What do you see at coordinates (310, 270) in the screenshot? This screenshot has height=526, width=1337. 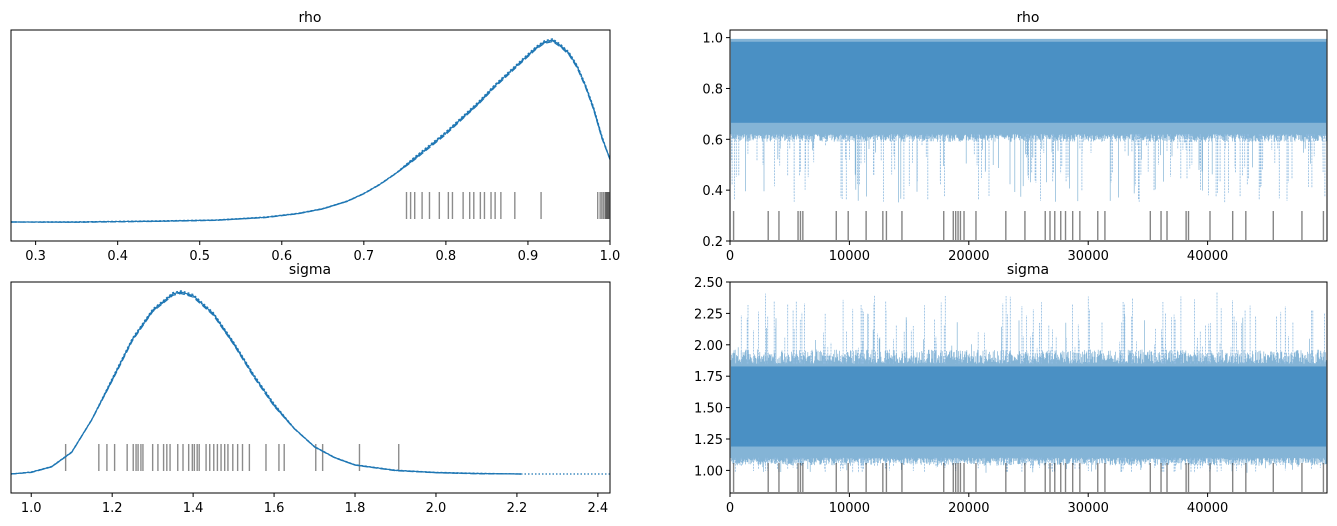 I see `sigma-density-title: sigma` at bounding box center [310, 270].